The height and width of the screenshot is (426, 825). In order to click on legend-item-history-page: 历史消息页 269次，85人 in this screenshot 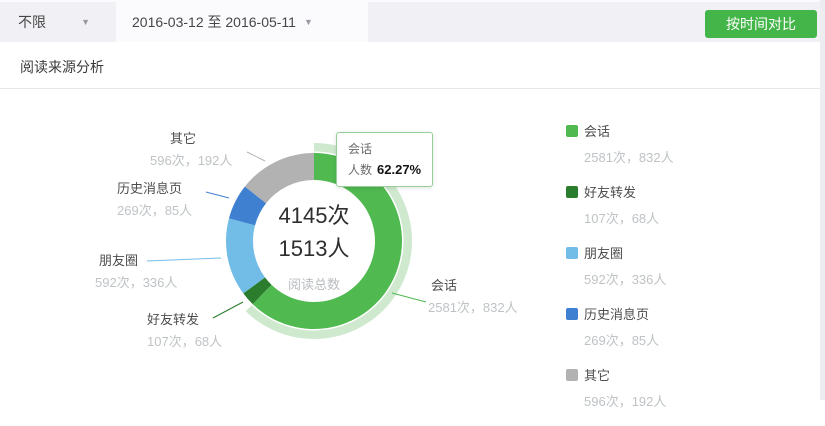, I will do `click(620, 326)`.